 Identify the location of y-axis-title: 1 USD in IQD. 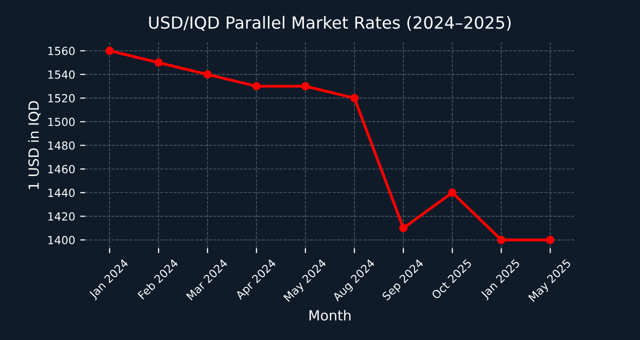
(34, 145).